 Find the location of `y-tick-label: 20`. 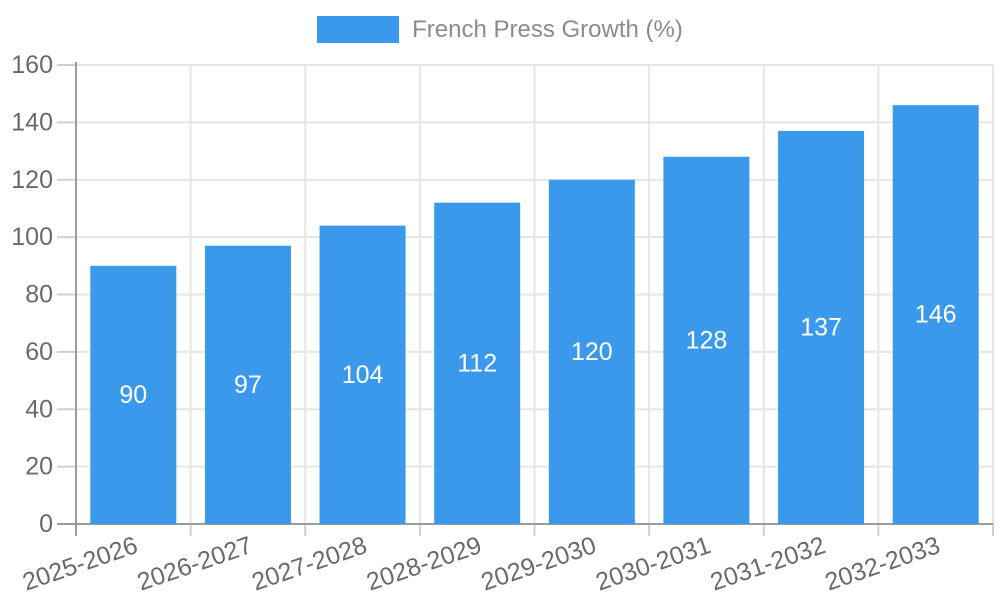

y-tick-label: 20 is located at coordinates (39, 467).